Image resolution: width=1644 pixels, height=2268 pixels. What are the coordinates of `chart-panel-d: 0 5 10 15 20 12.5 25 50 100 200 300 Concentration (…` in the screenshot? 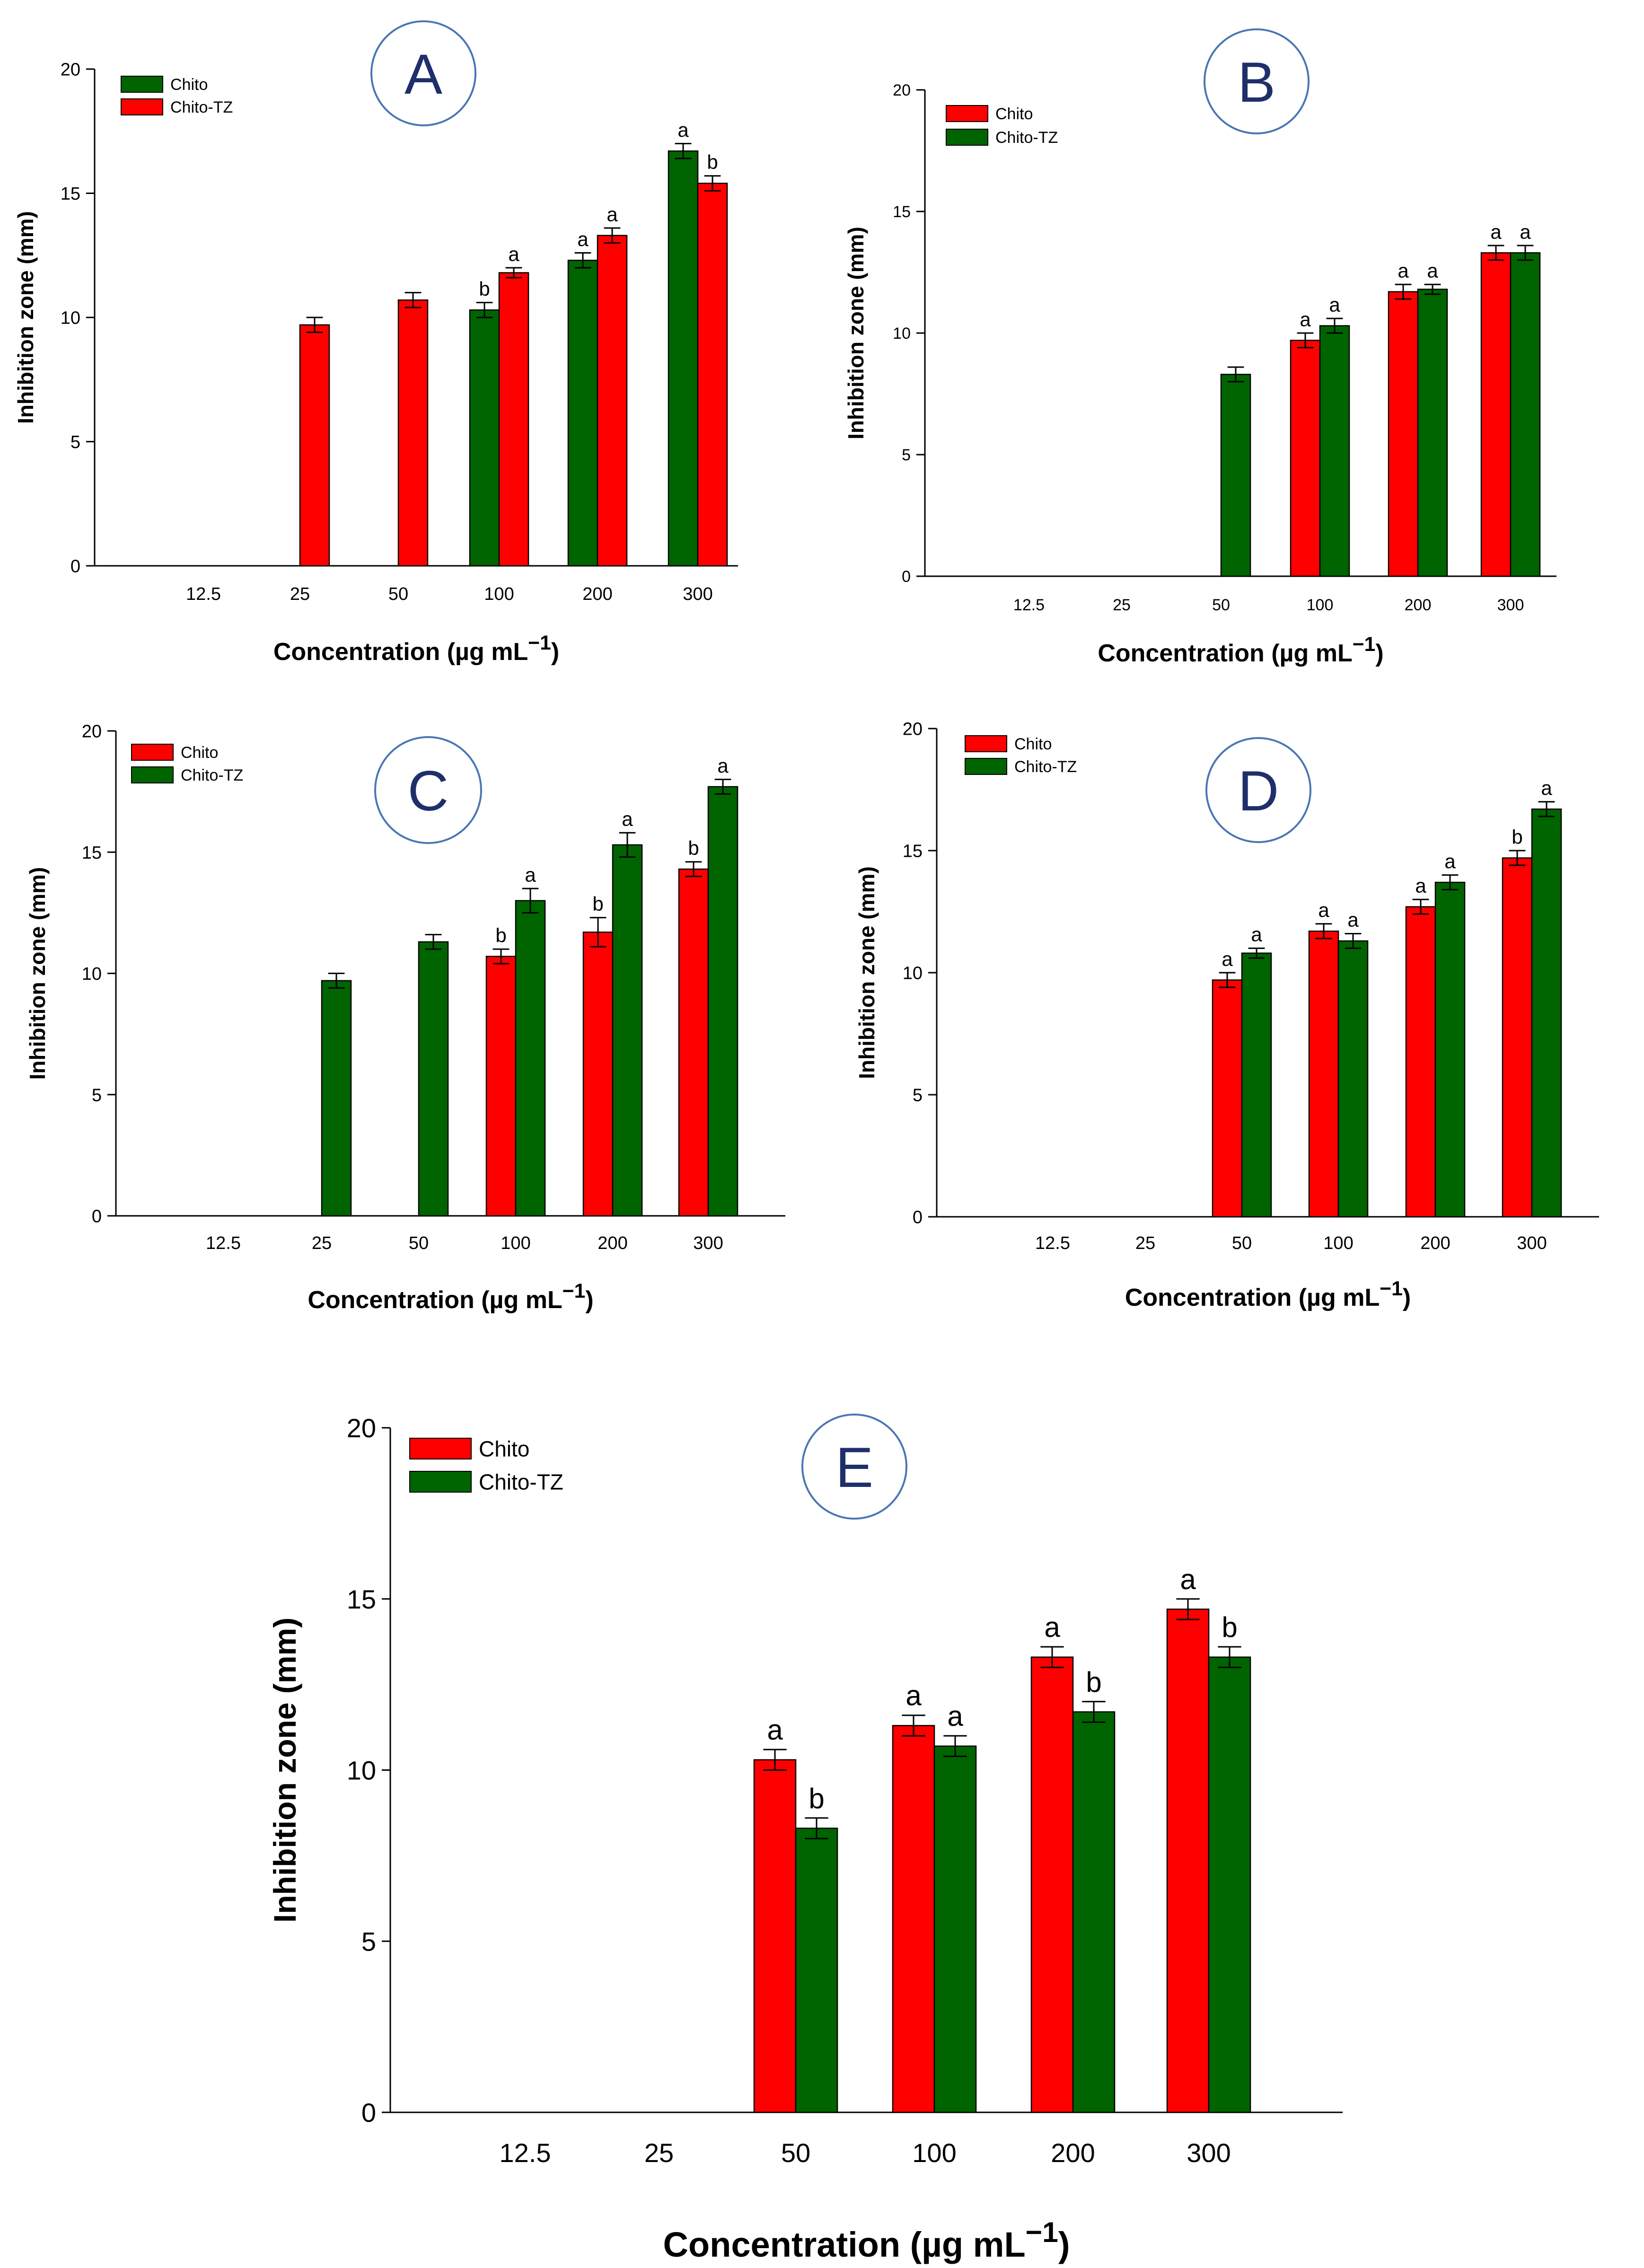 It's located at (1226, 1015).